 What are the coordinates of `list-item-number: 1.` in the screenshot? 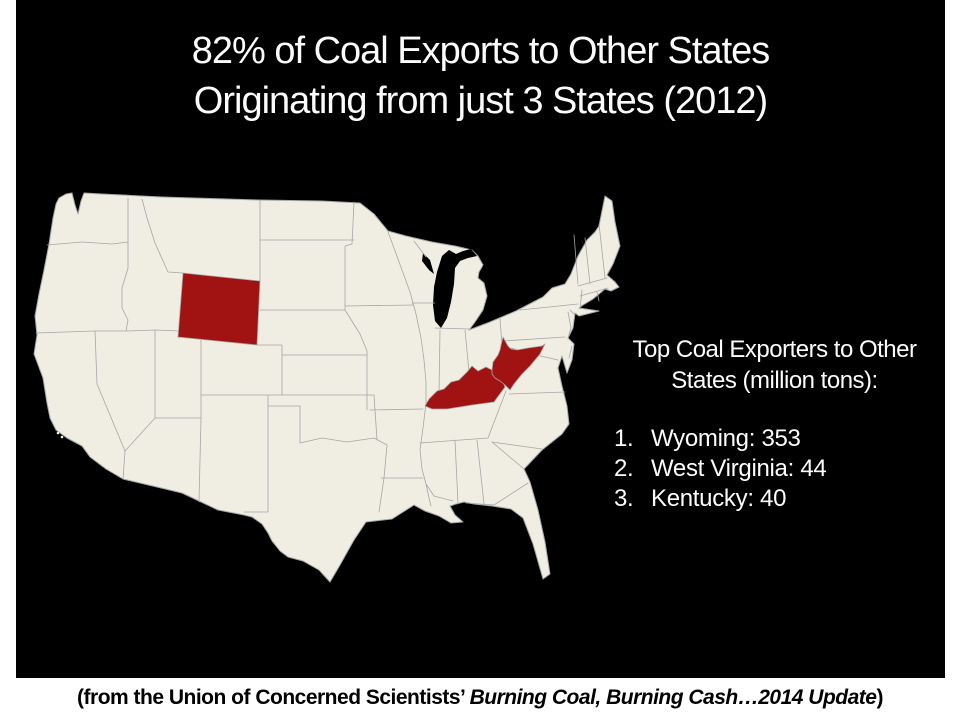 It's located at (624, 438).